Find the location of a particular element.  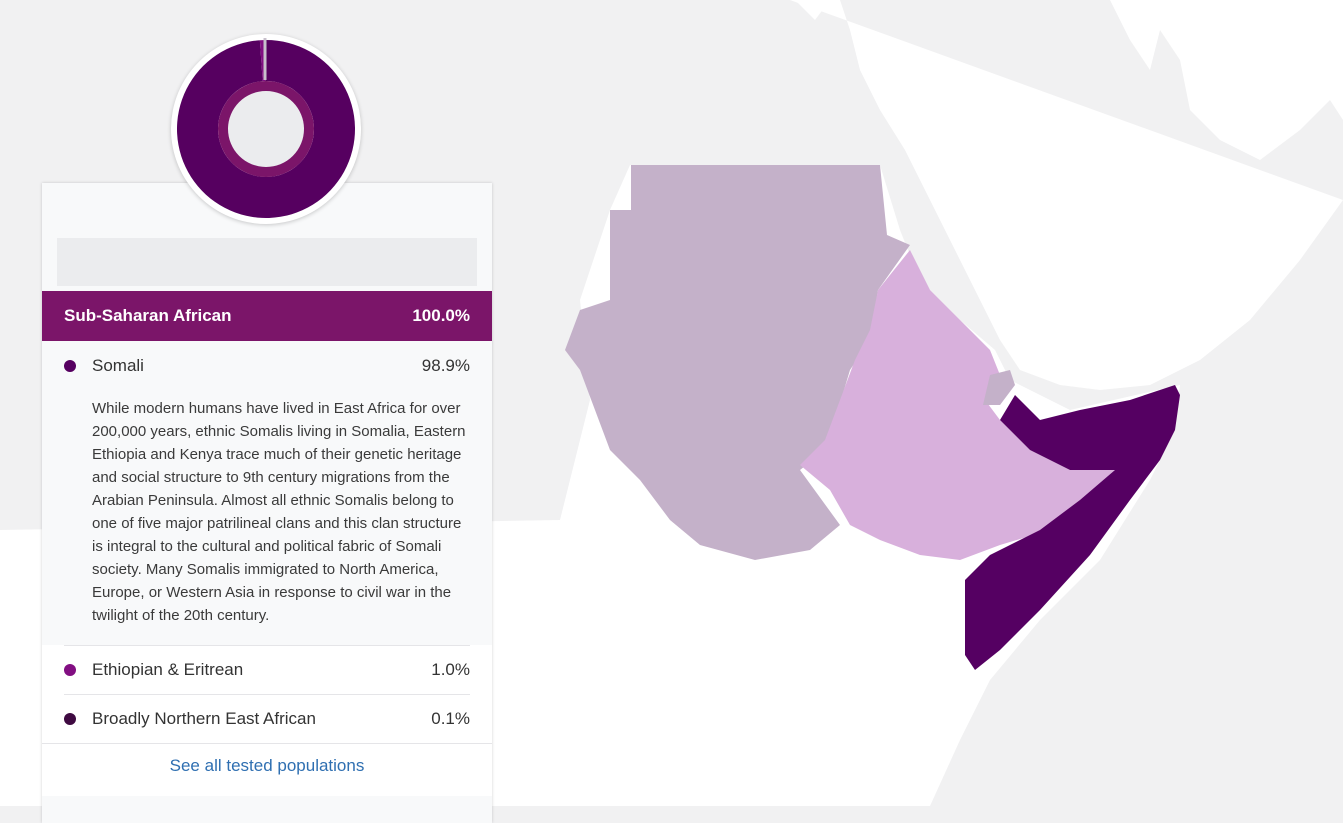

see-all-populations-link: See all tested populations is located at coordinates (267, 769).